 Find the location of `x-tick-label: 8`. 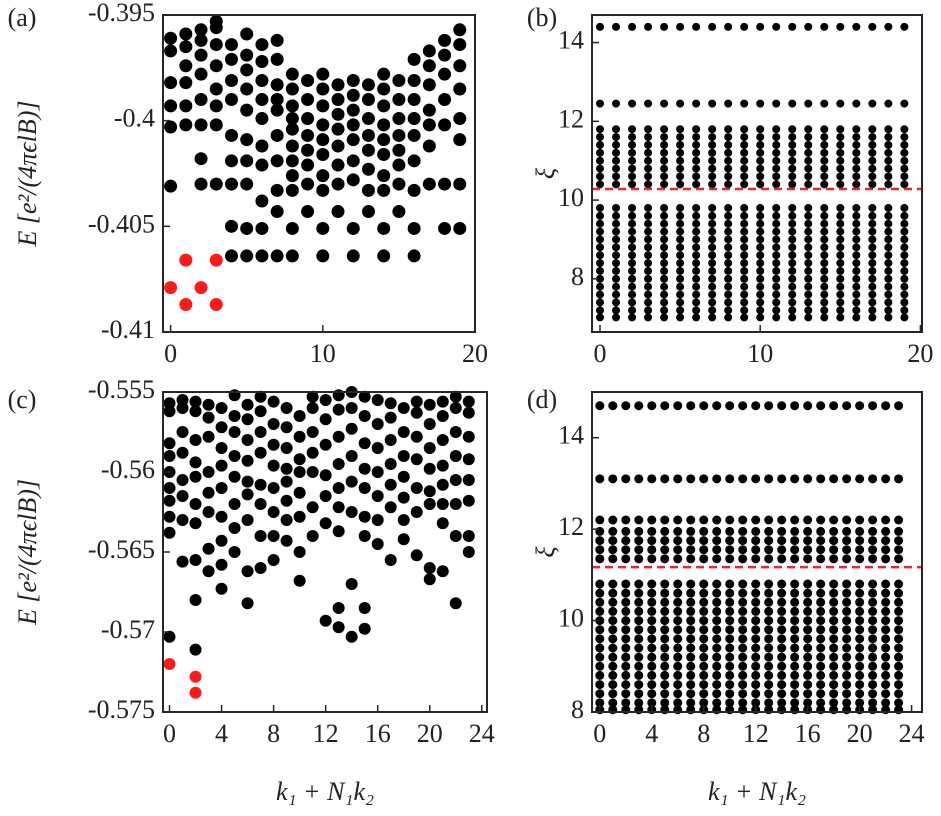

x-tick-label: 8 is located at coordinates (703, 733).